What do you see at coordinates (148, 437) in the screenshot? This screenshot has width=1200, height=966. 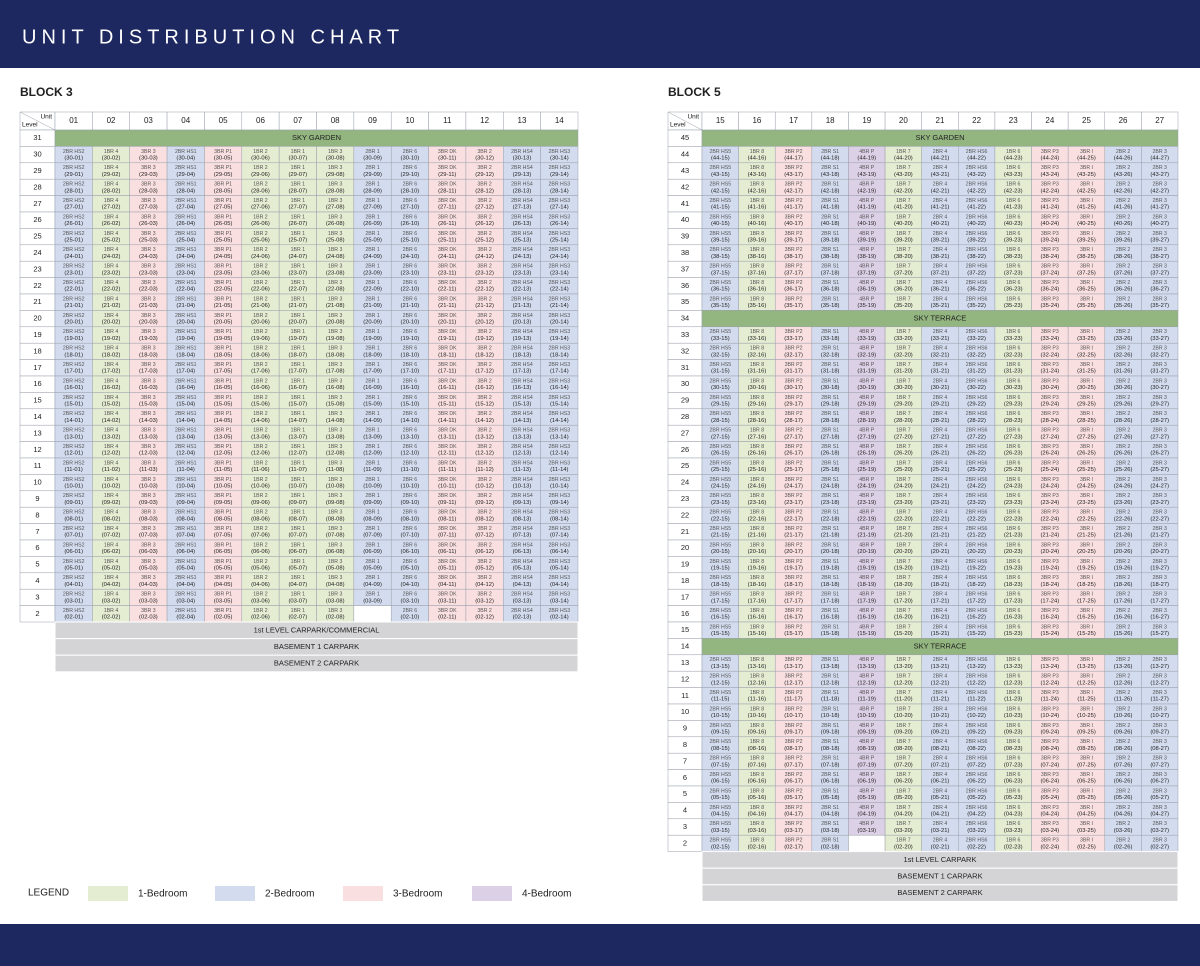 I see `unit-number: (13-03)` at bounding box center [148, 437].